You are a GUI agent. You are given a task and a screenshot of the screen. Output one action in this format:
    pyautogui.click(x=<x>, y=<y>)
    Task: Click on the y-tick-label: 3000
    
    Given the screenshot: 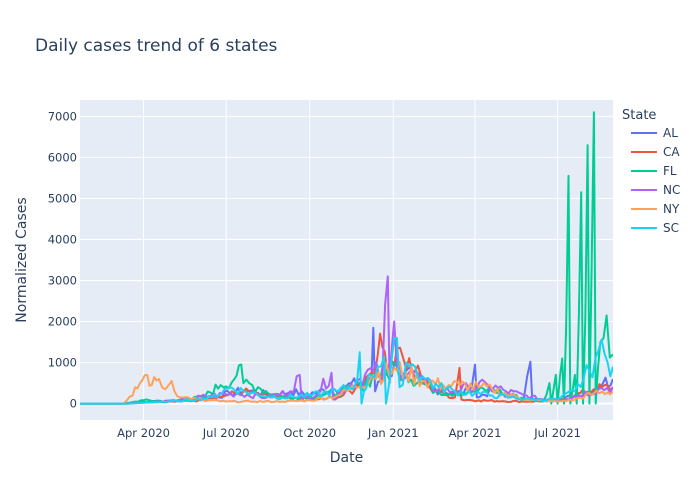 What is the action you would take?
    pyautogui.click(x=62, y=281)
    